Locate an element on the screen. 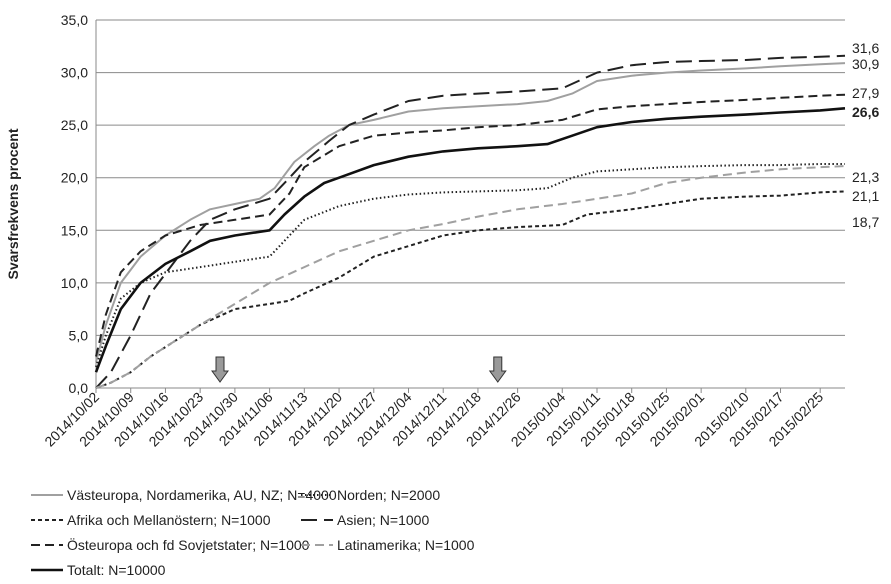  series-end-label: 18,7 is located at coordinates (865, 222).